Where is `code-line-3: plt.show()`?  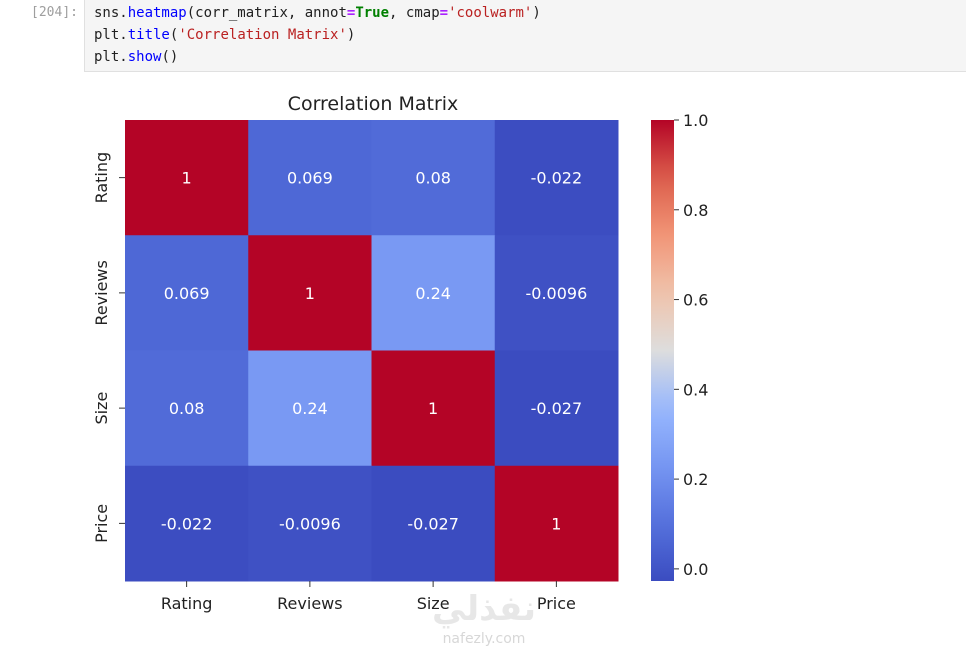
code-line-3: plt.show() is located at coordinates (136, 57).